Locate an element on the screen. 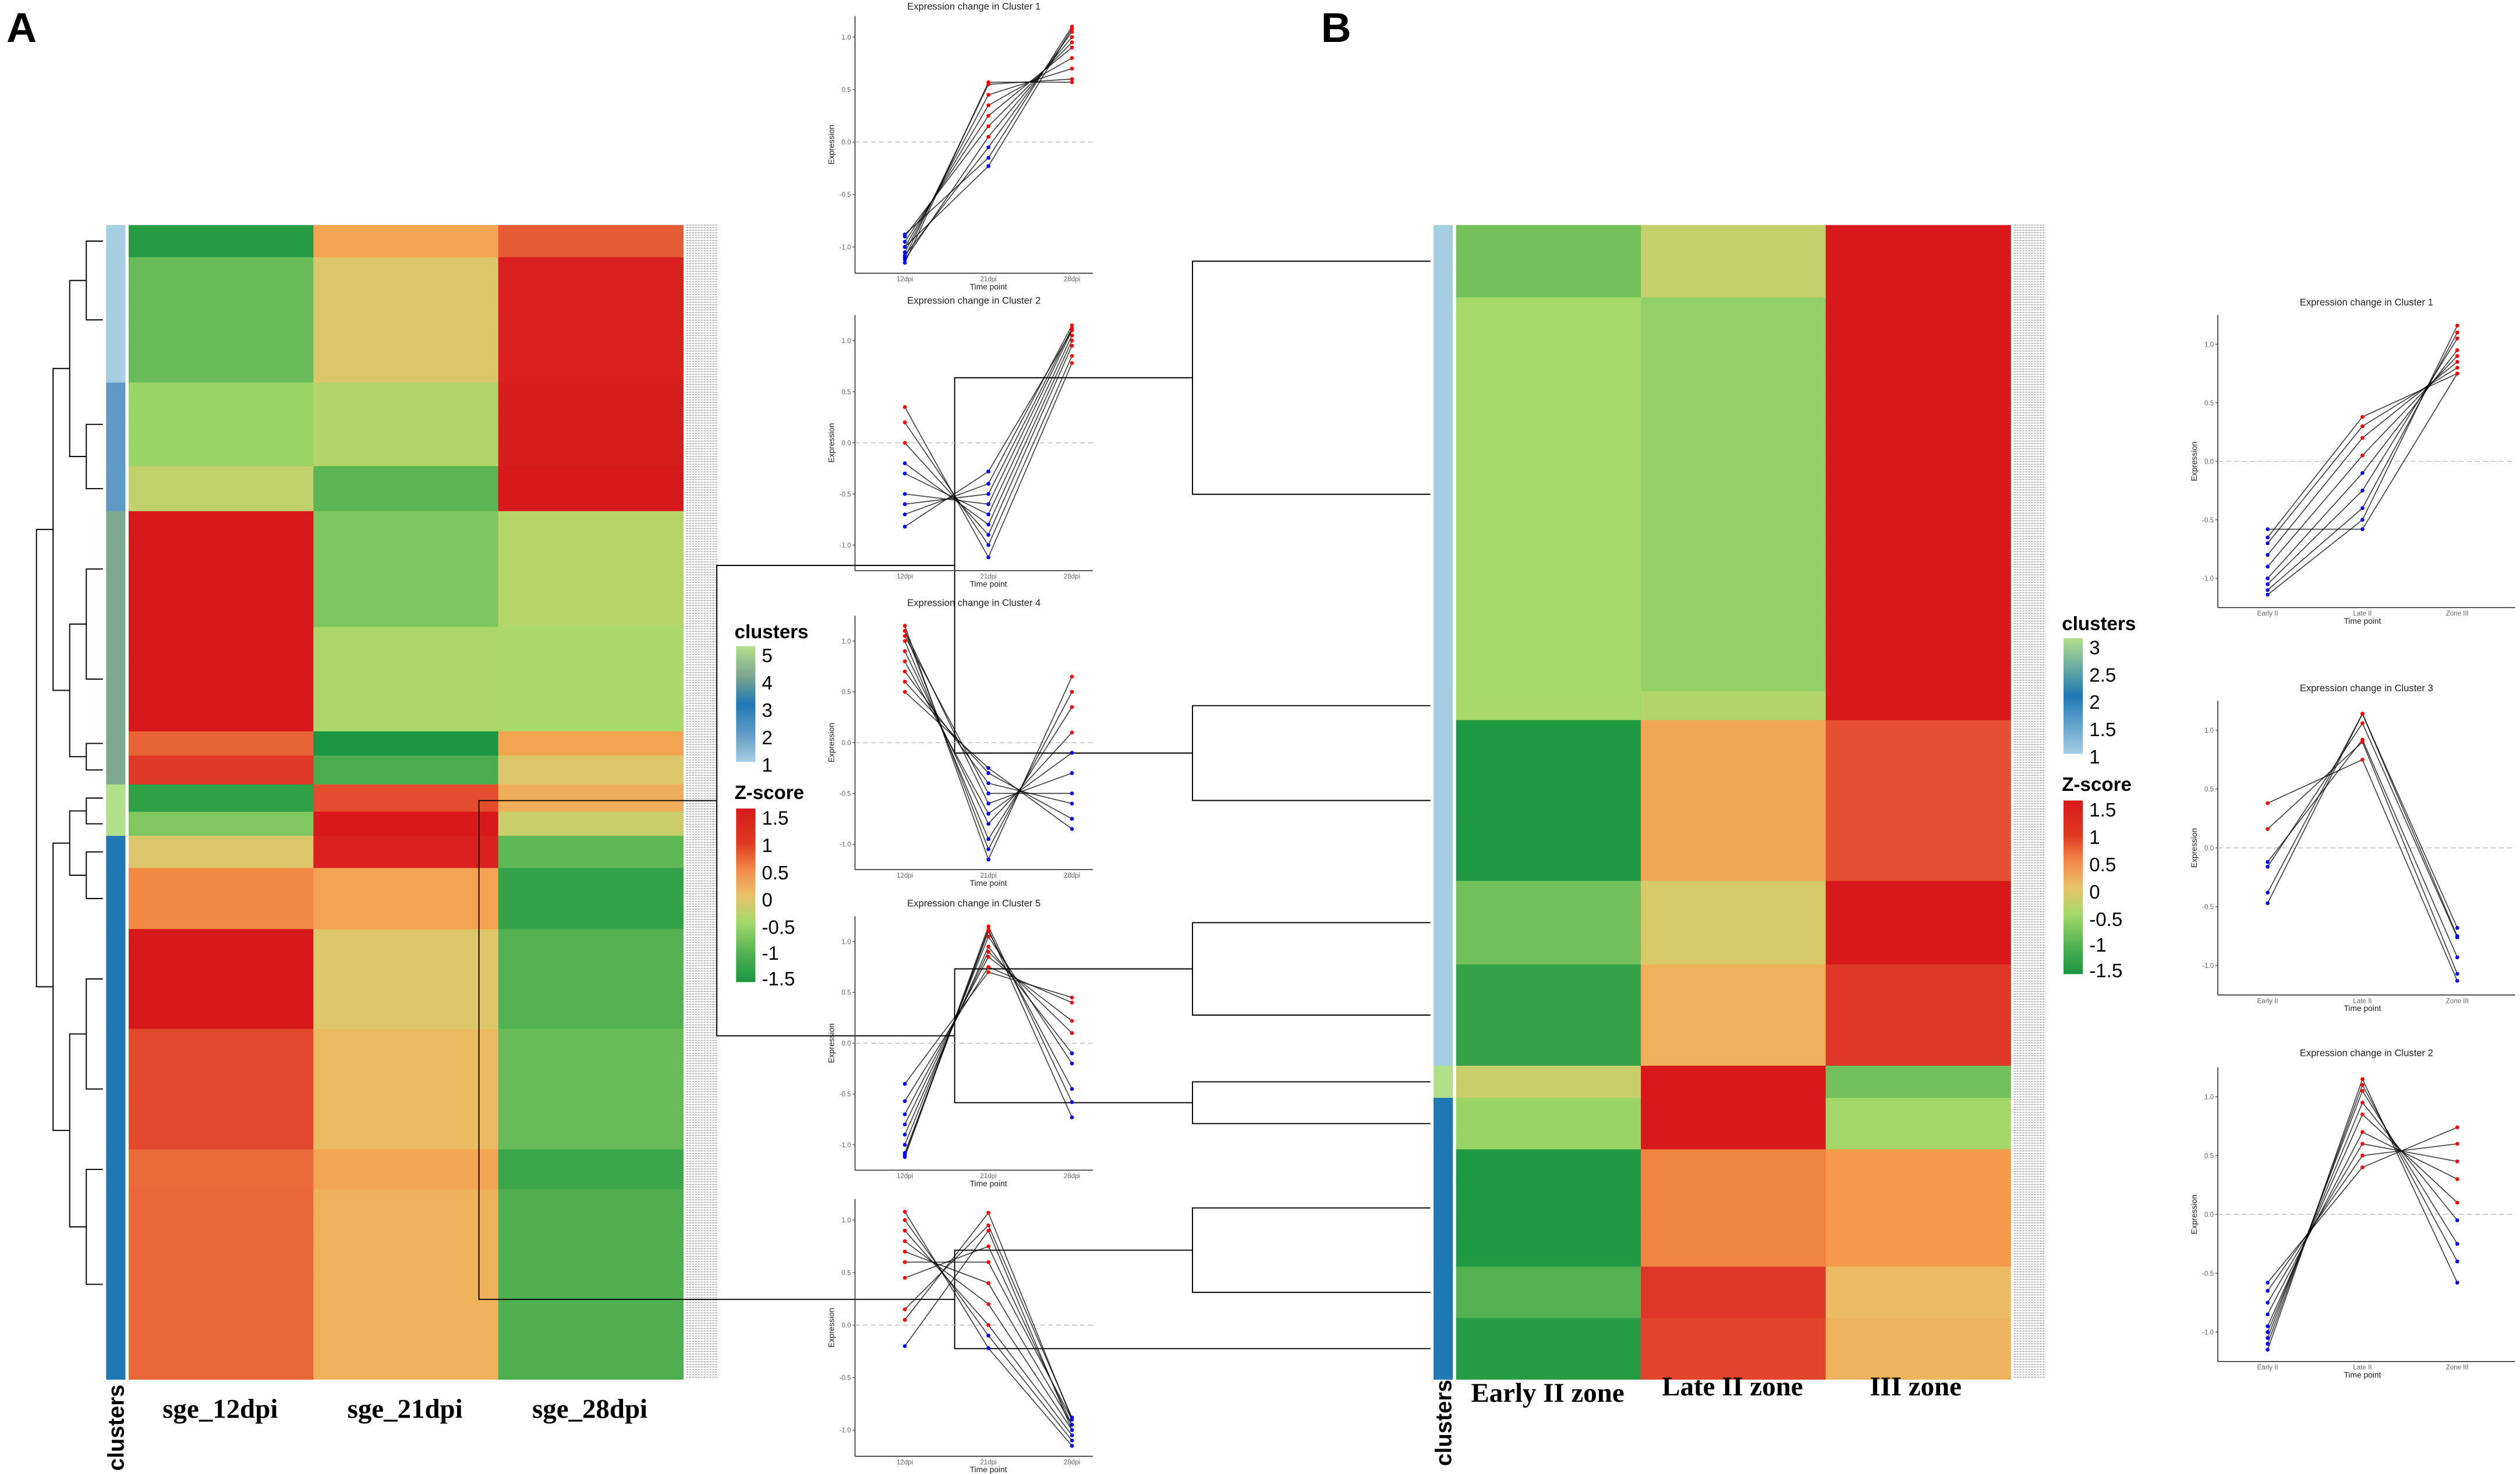 This screenshot has width=2520, height=1474. legend-tick: 3 is located at coordinates (2094, 648).